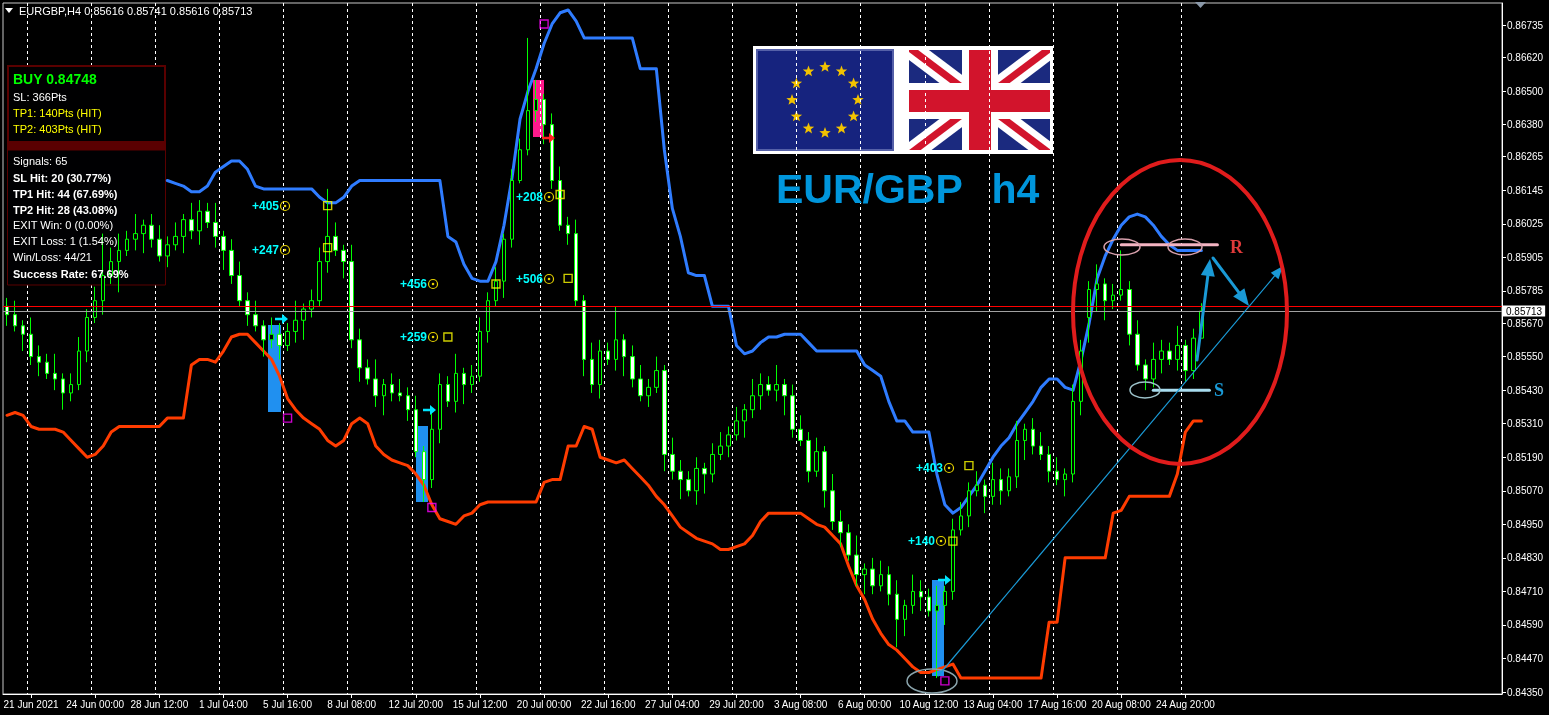 The width and height of the screenshot is (1549, 715). Describe the element at coordinates (1525, 357) in the screenshot. I see `y-tick-label: 0.85550` at that location.